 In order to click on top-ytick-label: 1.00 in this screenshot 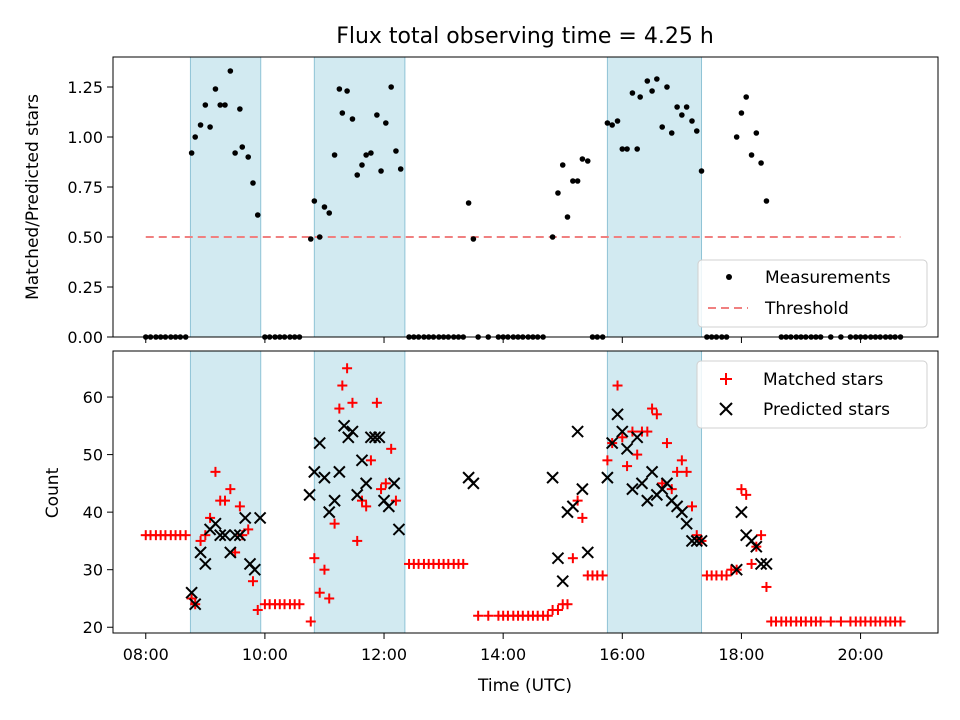, I will do `click(85, 137)`.